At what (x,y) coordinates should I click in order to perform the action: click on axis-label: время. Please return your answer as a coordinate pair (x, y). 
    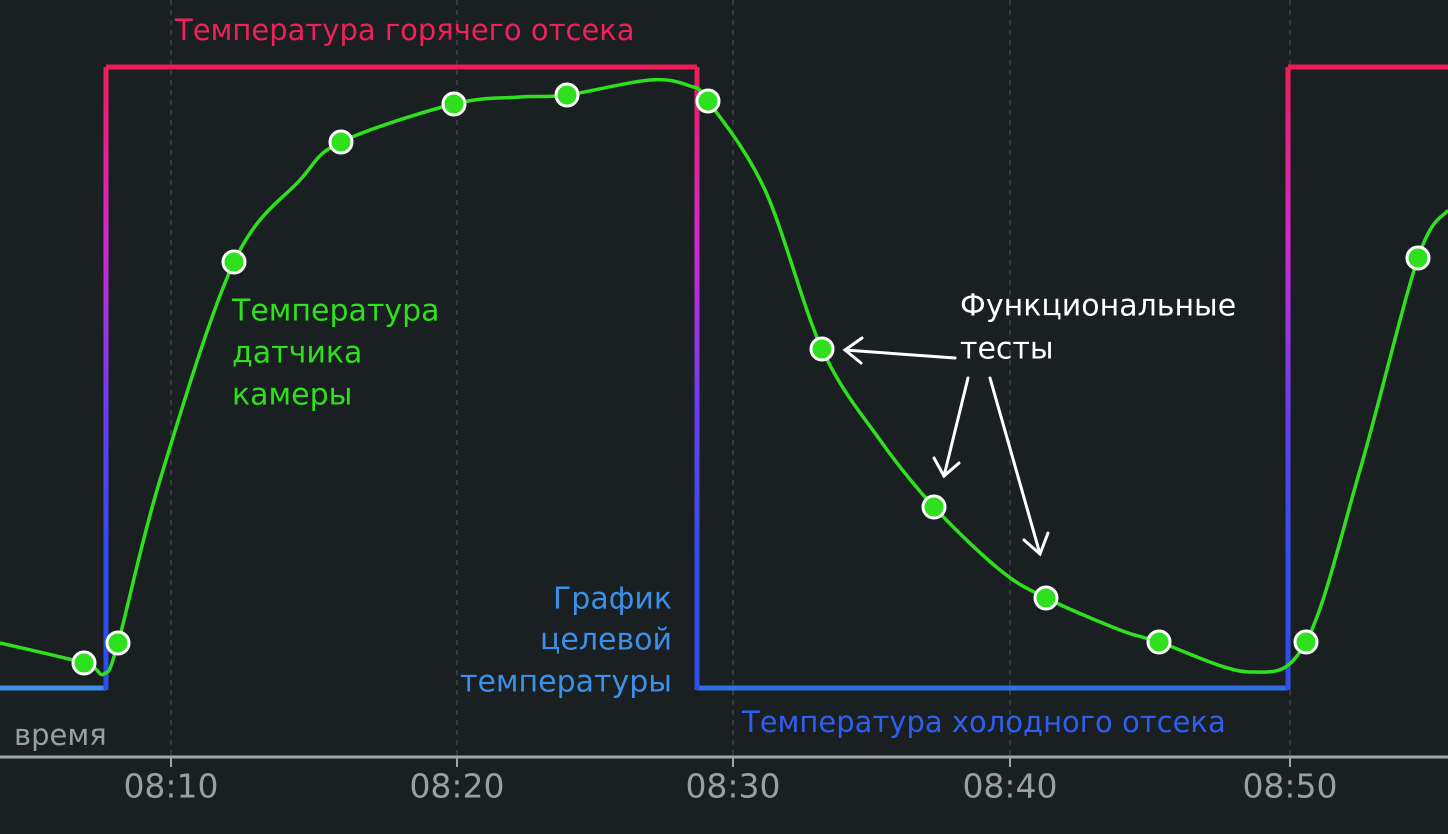
    Looking at the image, I should click on (60, 735).